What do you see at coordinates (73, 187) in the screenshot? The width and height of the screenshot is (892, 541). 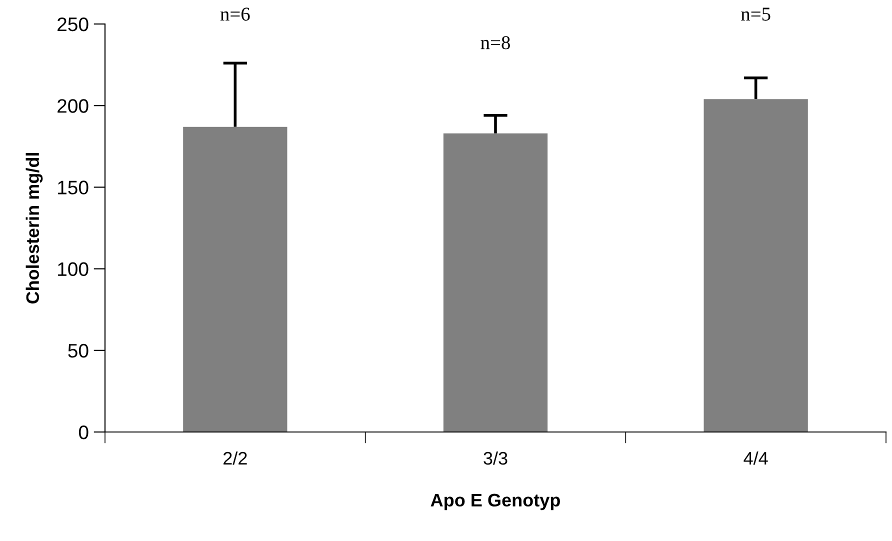 I see `y-tick-label: 150` at bounding box center [73, 187].